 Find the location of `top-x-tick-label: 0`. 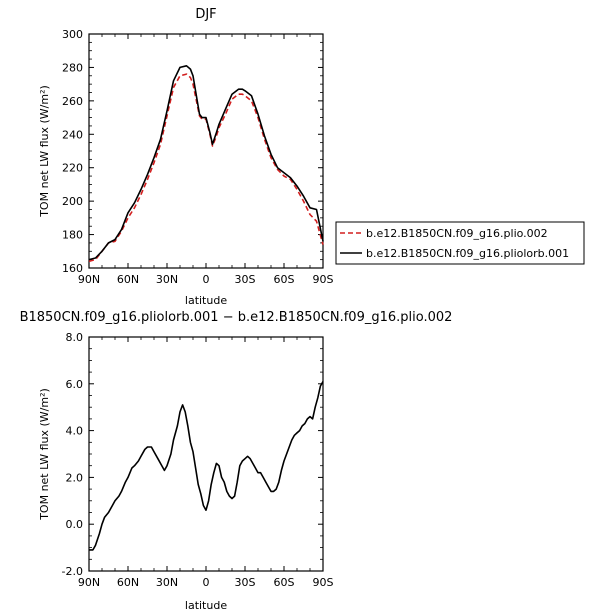

top-x-tick-label: 0 is located at coordinates (206, 279).